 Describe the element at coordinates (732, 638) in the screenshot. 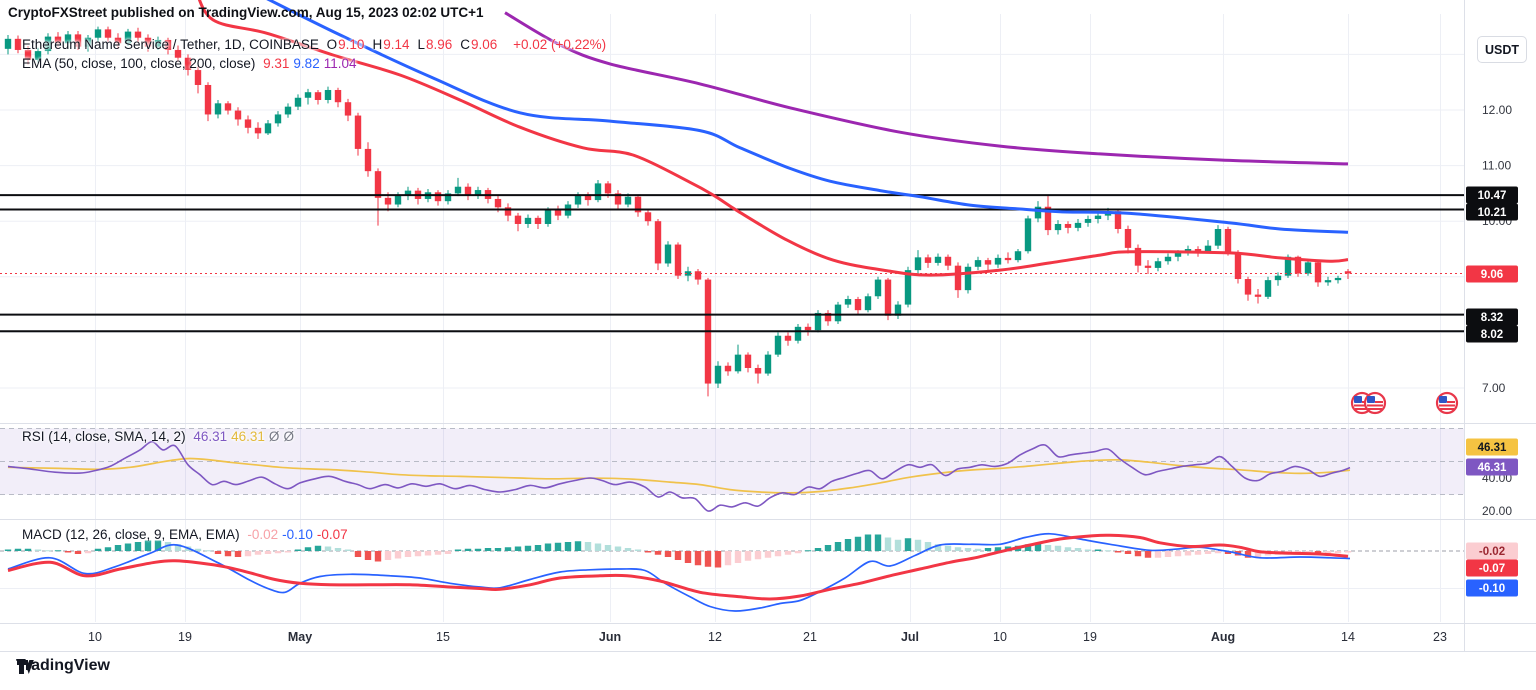

I see `time-scale` at that location.